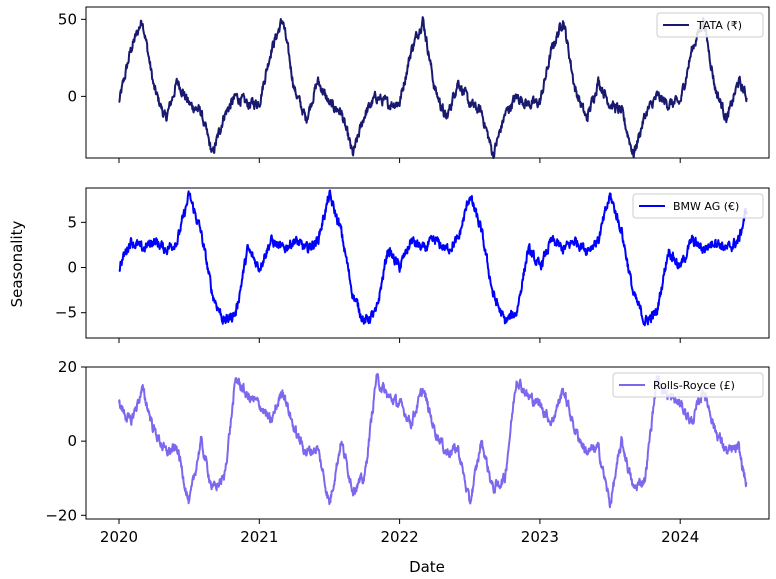 The height and width of the screenshot is (579, 776). I want to click on y-tick-label: 20, so click(67, 367).